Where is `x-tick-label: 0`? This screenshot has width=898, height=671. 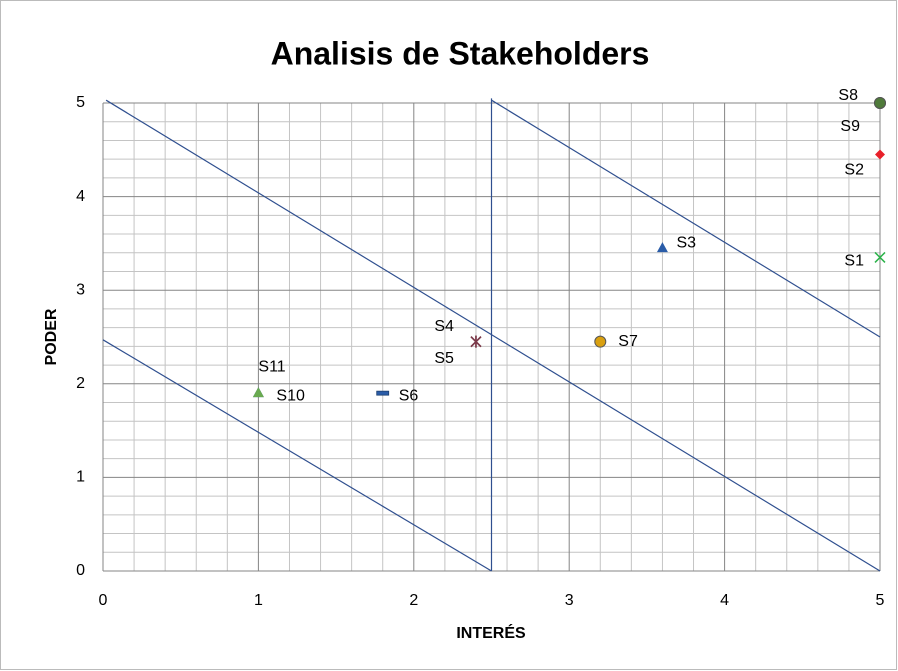 x-tick-label: 0 is located at coordinates (103, 600).